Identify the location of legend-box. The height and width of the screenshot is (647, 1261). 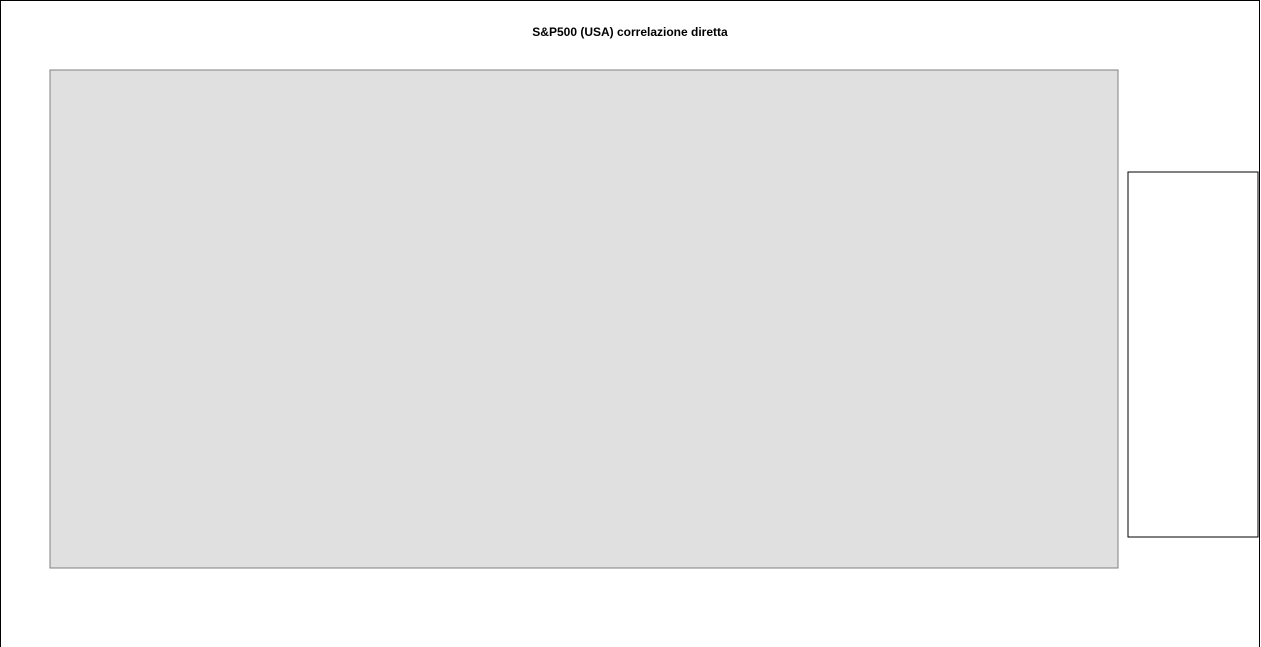
(1193, 354).